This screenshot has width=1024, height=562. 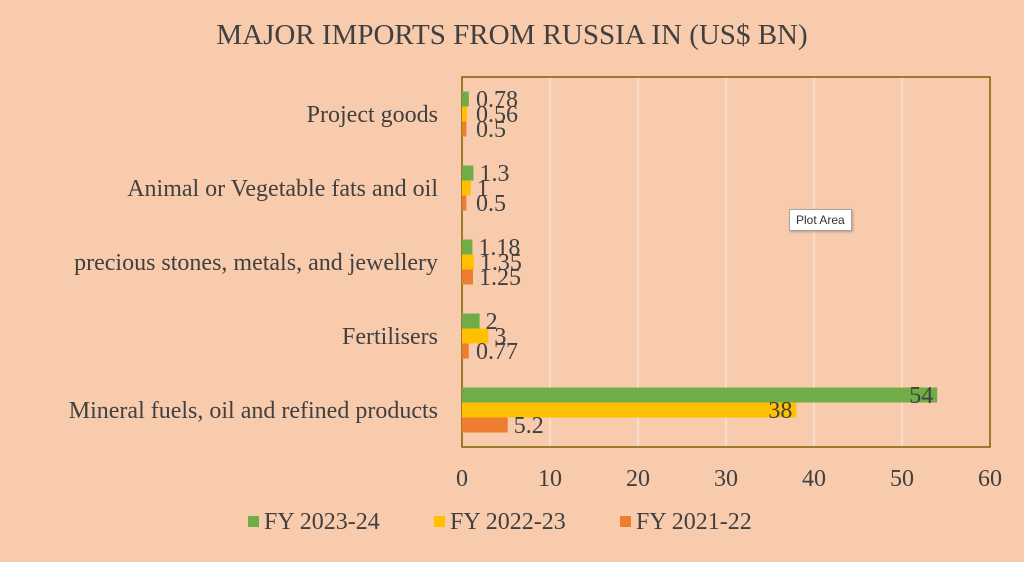 What do you see at coordinates (483, 189) in the screenshot?
I see `data-label: 1` at bounding box center [483, 189].